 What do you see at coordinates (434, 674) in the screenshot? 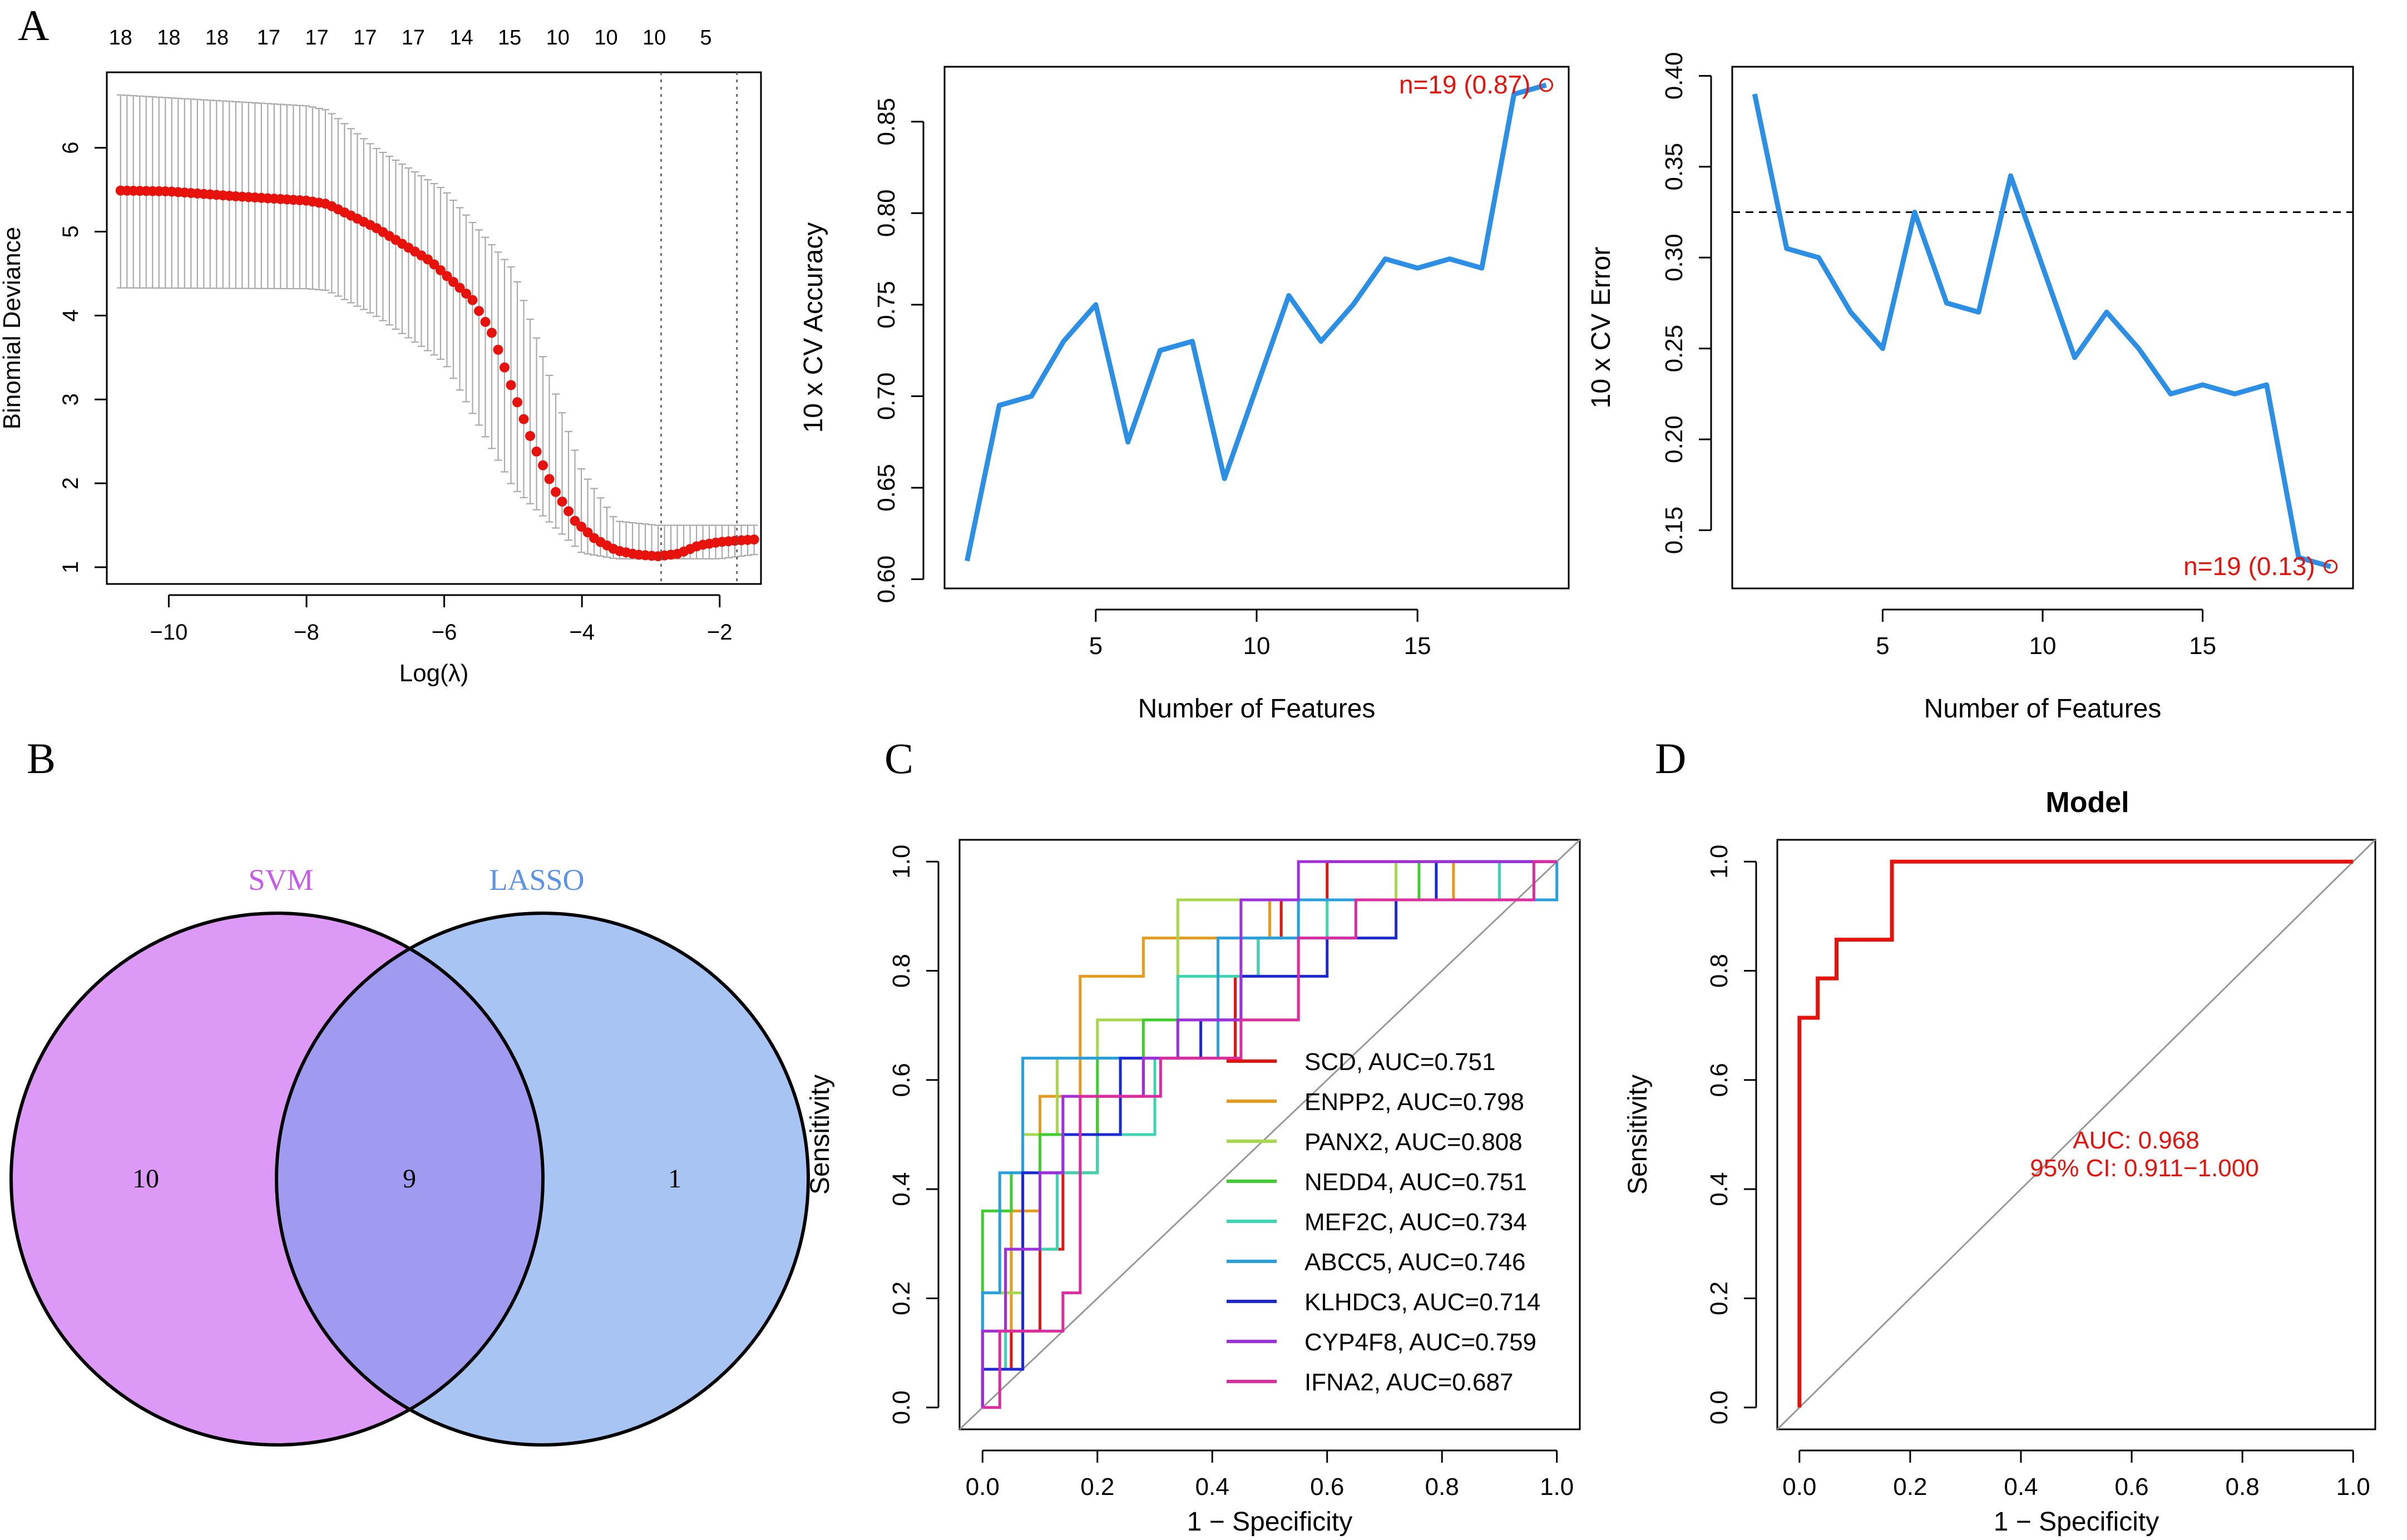
I see `x-axis-title: Log(λ)` at bounding box center [434, 674].